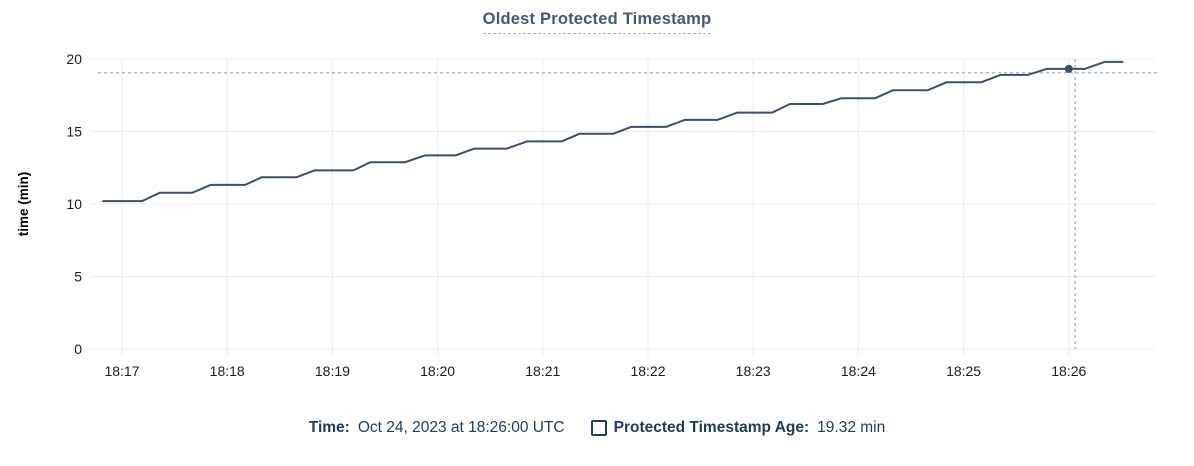 This screenshot has height=466, width=1194. What do you see at coordinates (963, 371) in the screenshot?
I see `x-tick-label: 18:25` at bounding box center [963, 371].